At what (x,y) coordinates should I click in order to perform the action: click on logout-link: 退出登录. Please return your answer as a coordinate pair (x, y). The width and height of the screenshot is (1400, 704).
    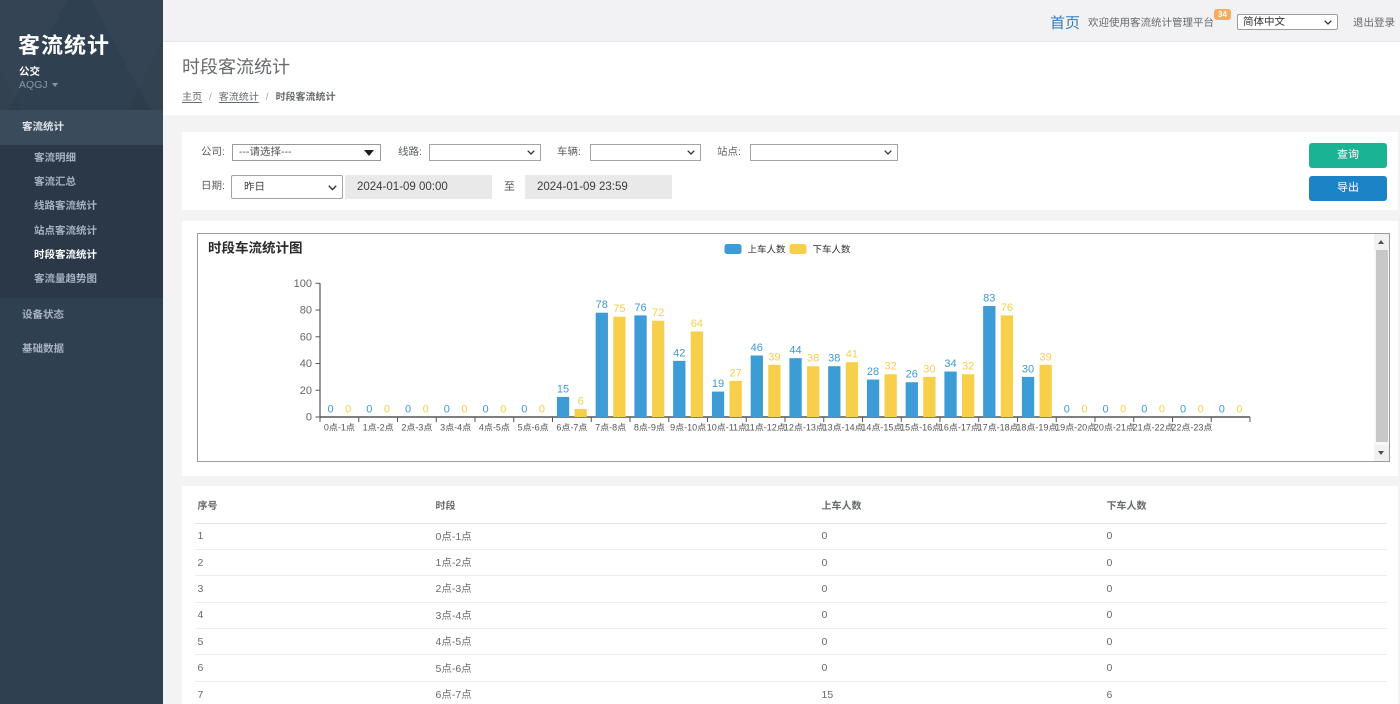
    Looking at the image, I should click on (1374, 23).